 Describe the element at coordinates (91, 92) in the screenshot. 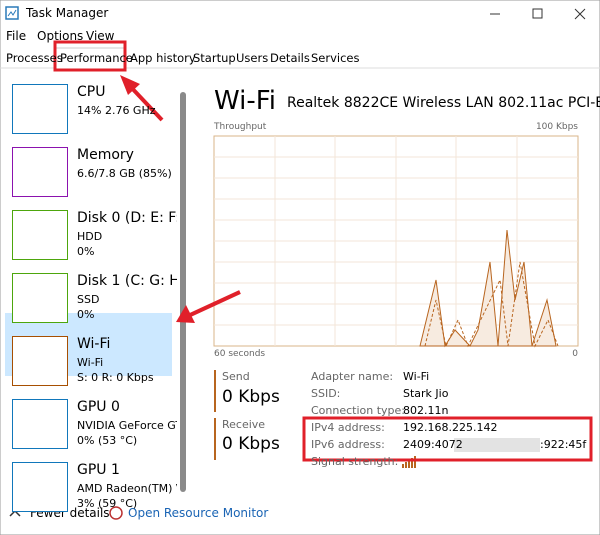

I see `sidebar-name: CPU` at that location.